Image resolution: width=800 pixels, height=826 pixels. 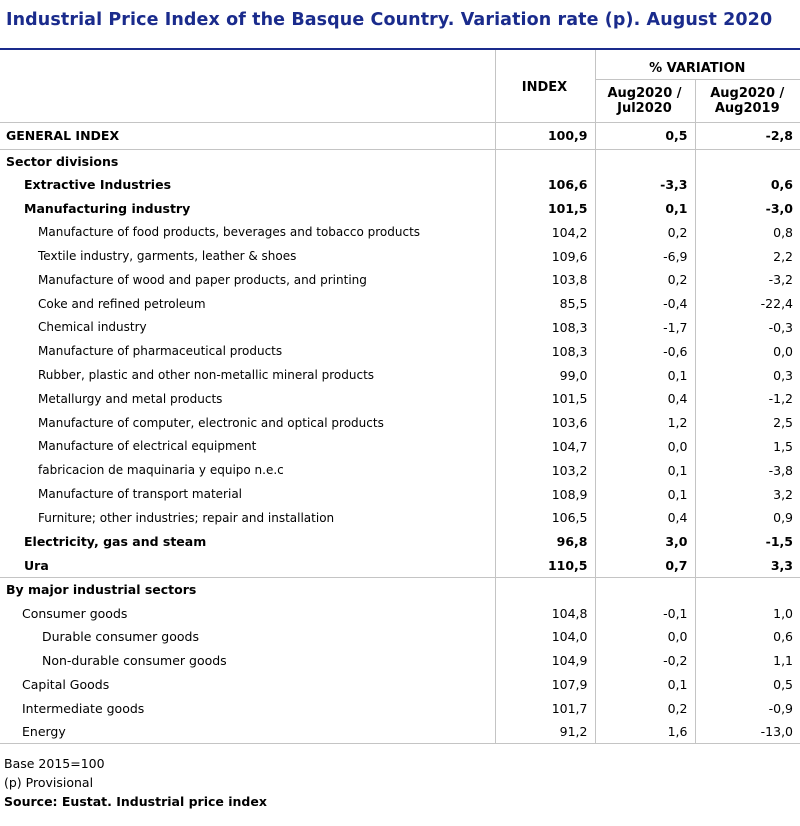 I want to click on row-label: Ura, so click(x=36, y=565).